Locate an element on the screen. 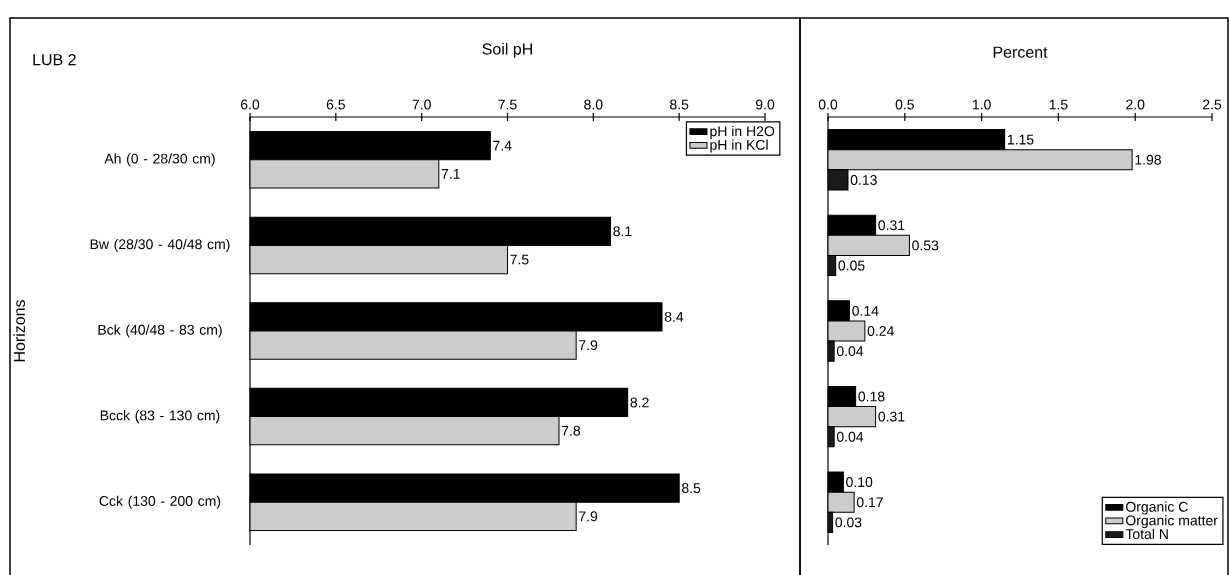  legend-label: pH in KCl is located at coordinates (739, 146).